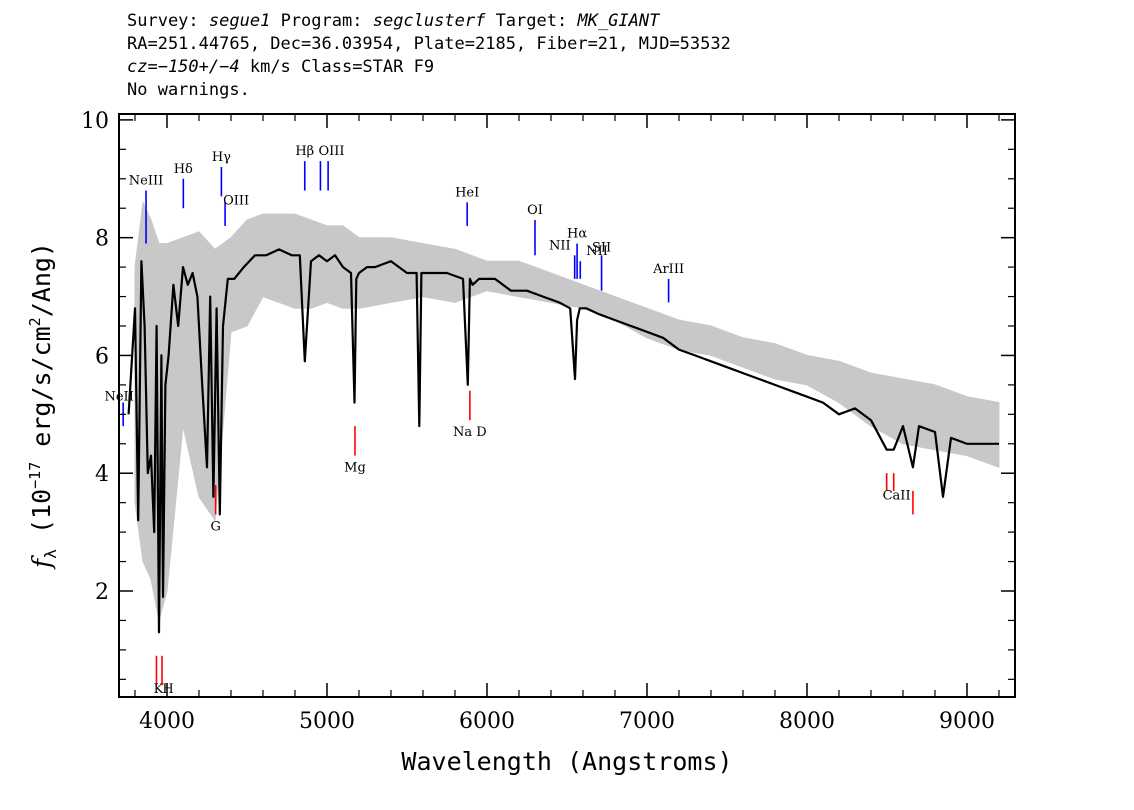 This screenshot has width=1134, height=810. Describe the element at coordinates (102, 592) in the screenshot. I see `y-tick-label: 2` at that location.